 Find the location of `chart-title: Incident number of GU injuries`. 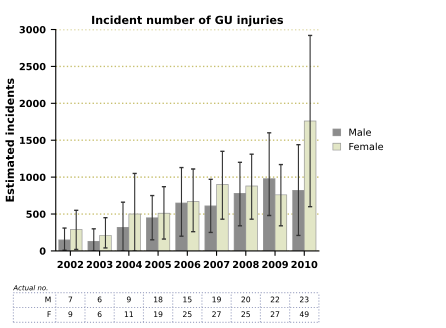

chart-title: Incident number of GU injuries is located at coordinates (188, 21).